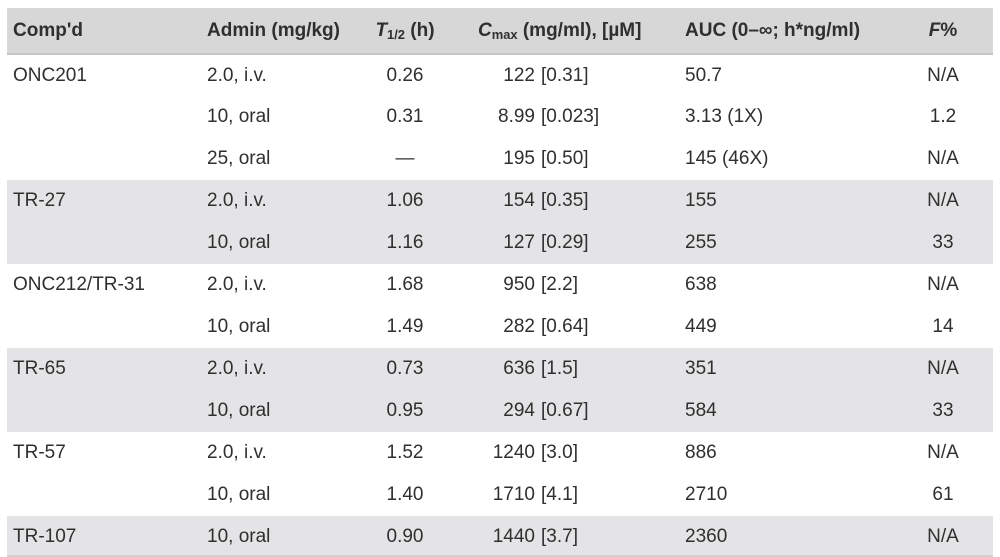  What do you see at coordinates (405, 536) in the screenshot?
I see `cell-thalf: 0.90` at bounding box center [405, 536].